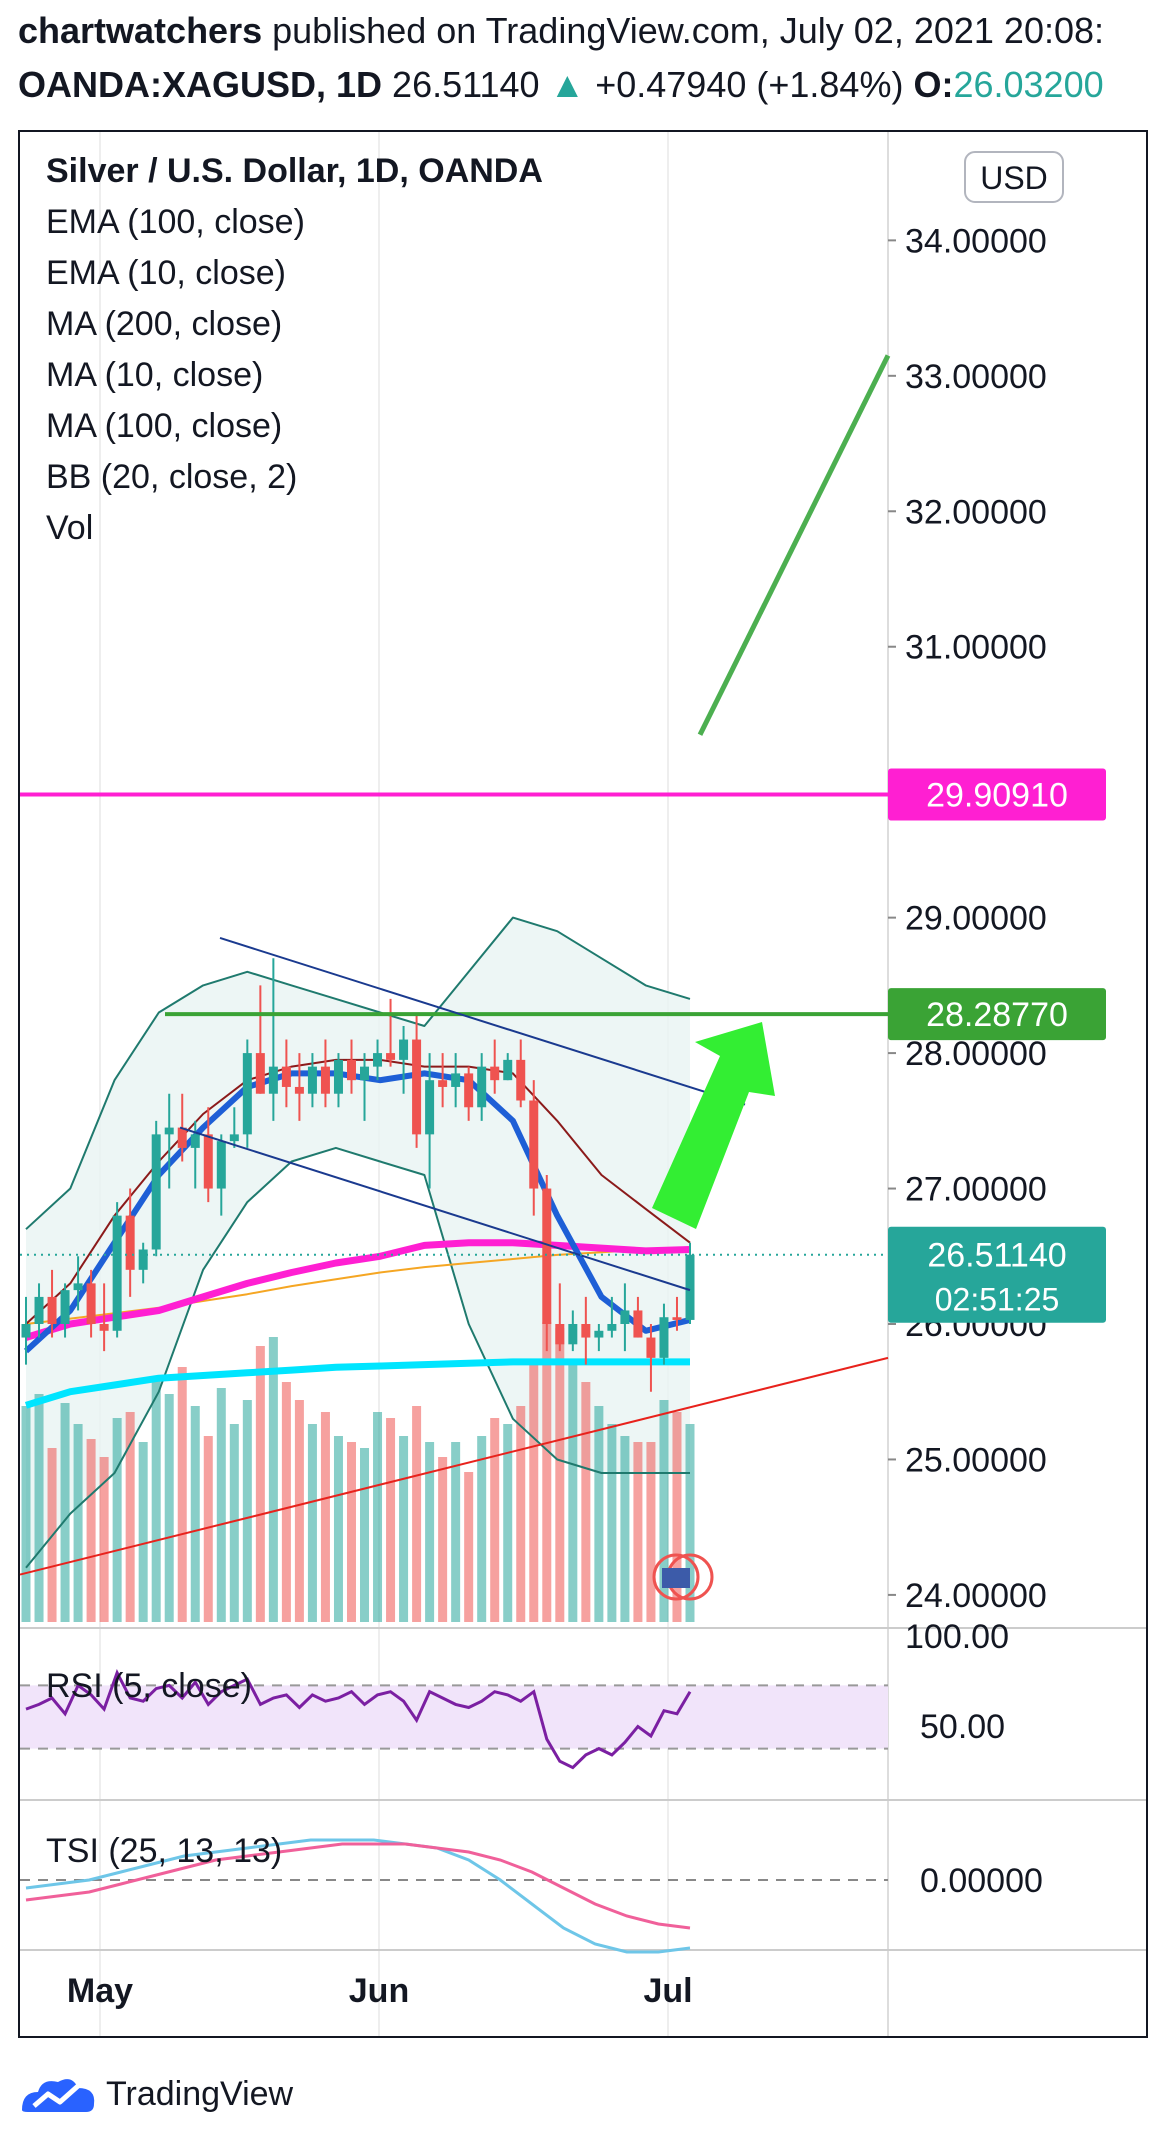 The image size is (1167, 2142). Describe the element at coordinates (164, 324) in the screenshot. I see `legend-ma200: MA (200, close)` at that location.